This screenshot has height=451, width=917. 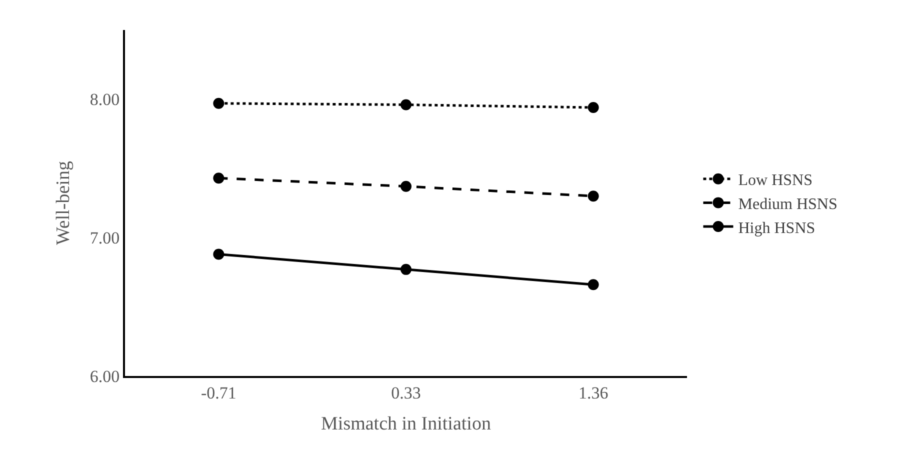 I want to click on x-tick-label: -0.71, so click(x=218, y=392).